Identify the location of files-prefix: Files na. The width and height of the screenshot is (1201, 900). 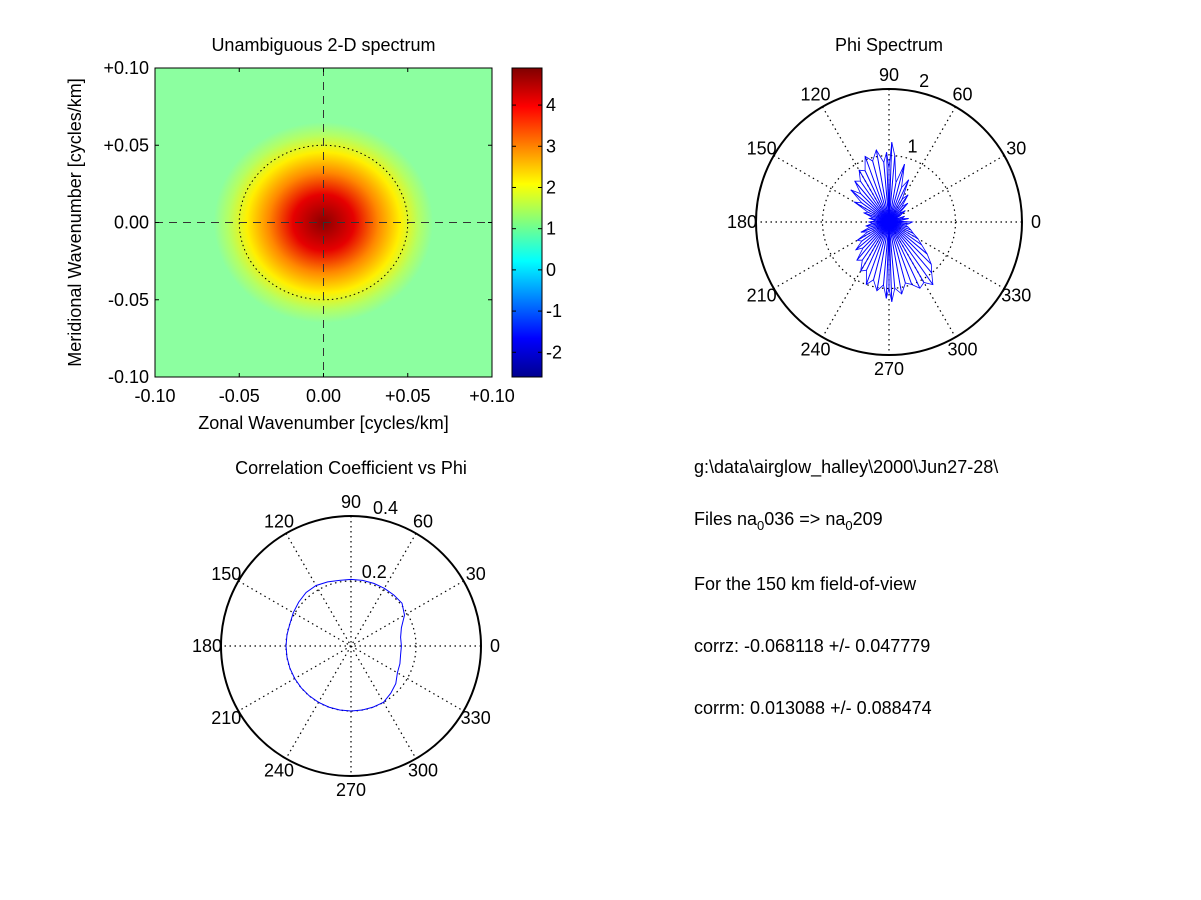
(726, 519).